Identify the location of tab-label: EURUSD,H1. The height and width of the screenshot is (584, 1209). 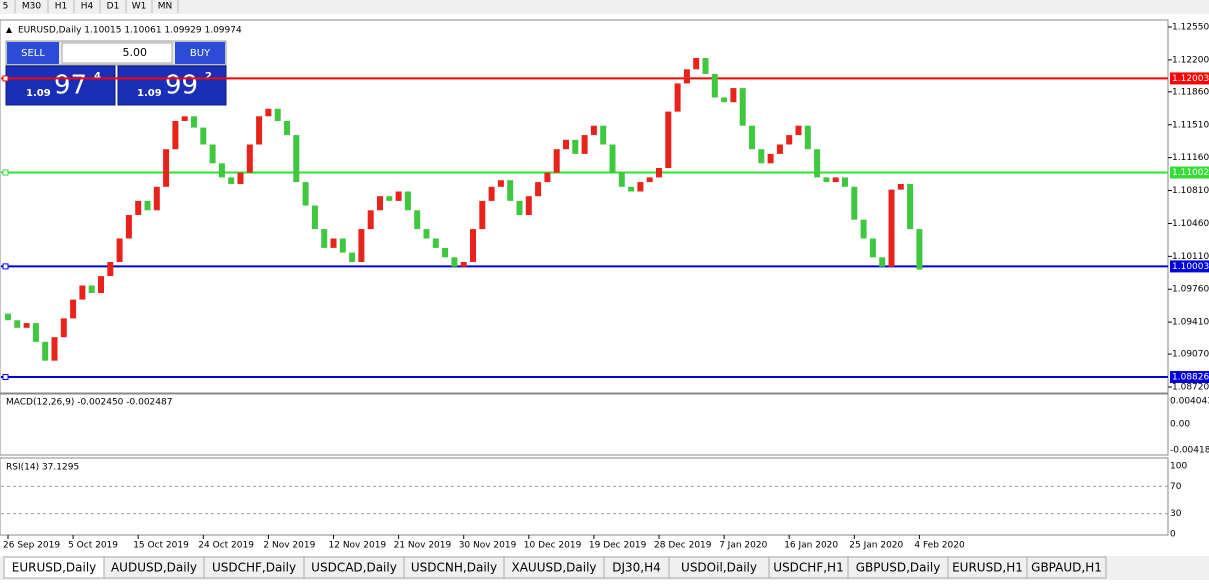
(987, 568).